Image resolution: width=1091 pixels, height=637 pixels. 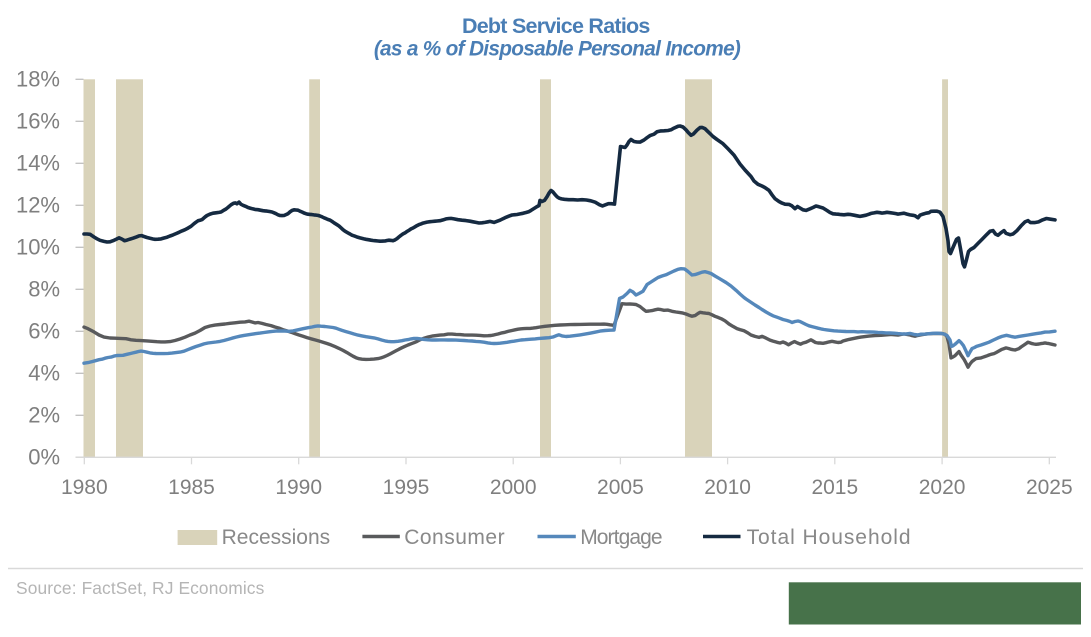 What do you see at coordinates (556, 26) in the screenshot?
I see `svg-text: Debt Service Ratios` at bounding box center [556, 26].